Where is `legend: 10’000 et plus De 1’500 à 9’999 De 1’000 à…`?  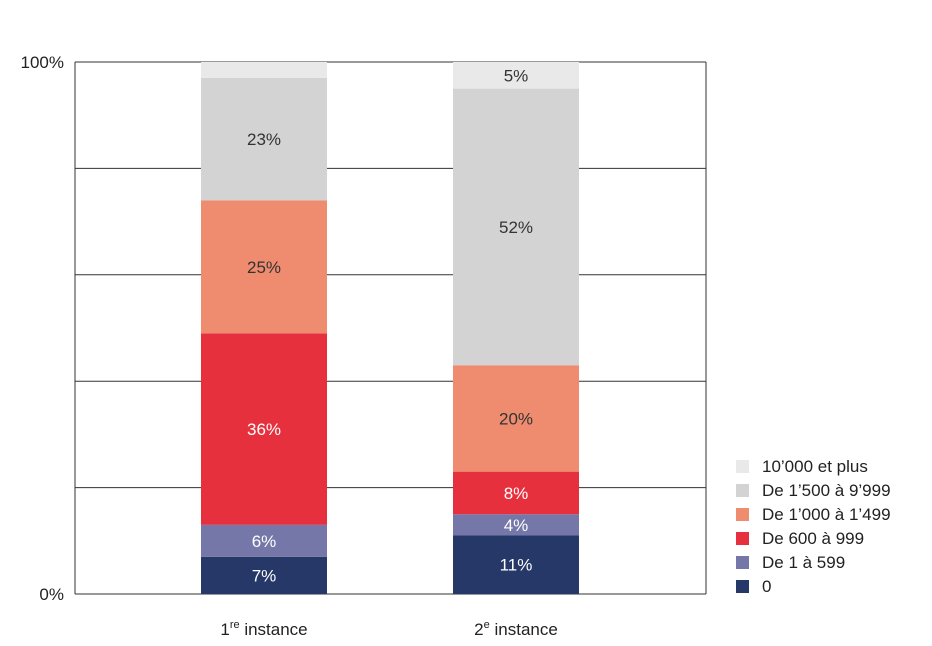 legend: 10’000 et plus De 1’500 à 9’999 De 1’000 à… is located at coordinates (813, 526).